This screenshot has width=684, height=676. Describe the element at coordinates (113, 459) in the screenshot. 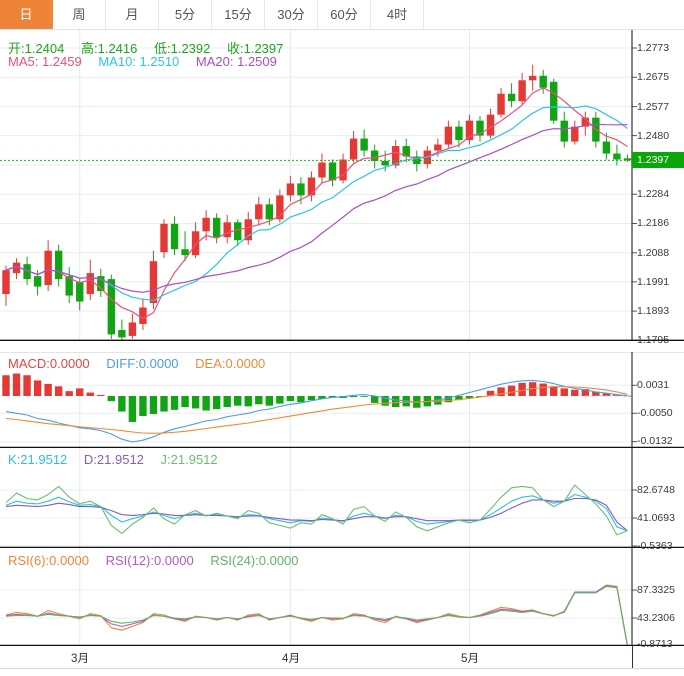

I see `d-value: D:21.9512` at that location.